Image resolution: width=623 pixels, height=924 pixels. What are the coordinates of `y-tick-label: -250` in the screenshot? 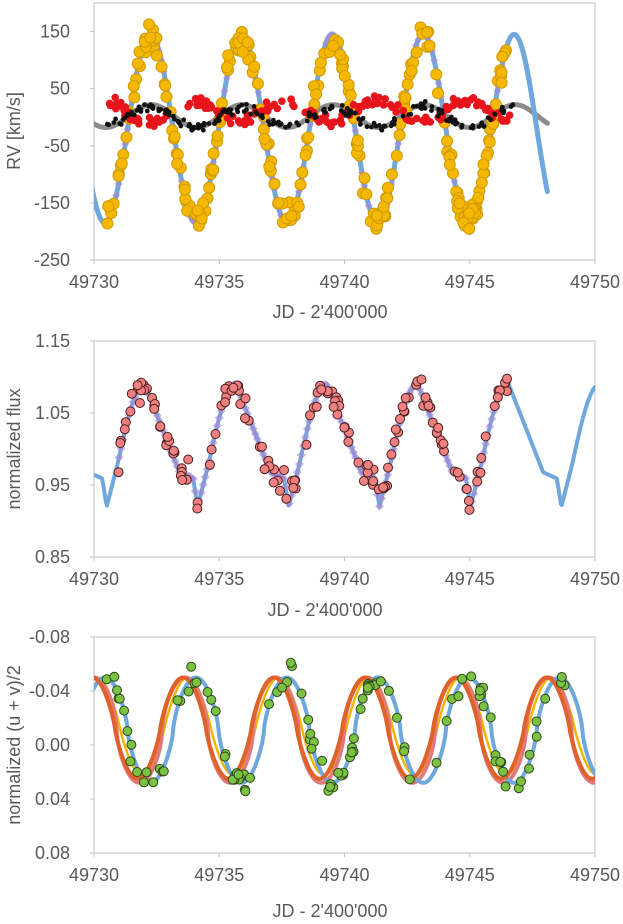 It's located at (52, 260).